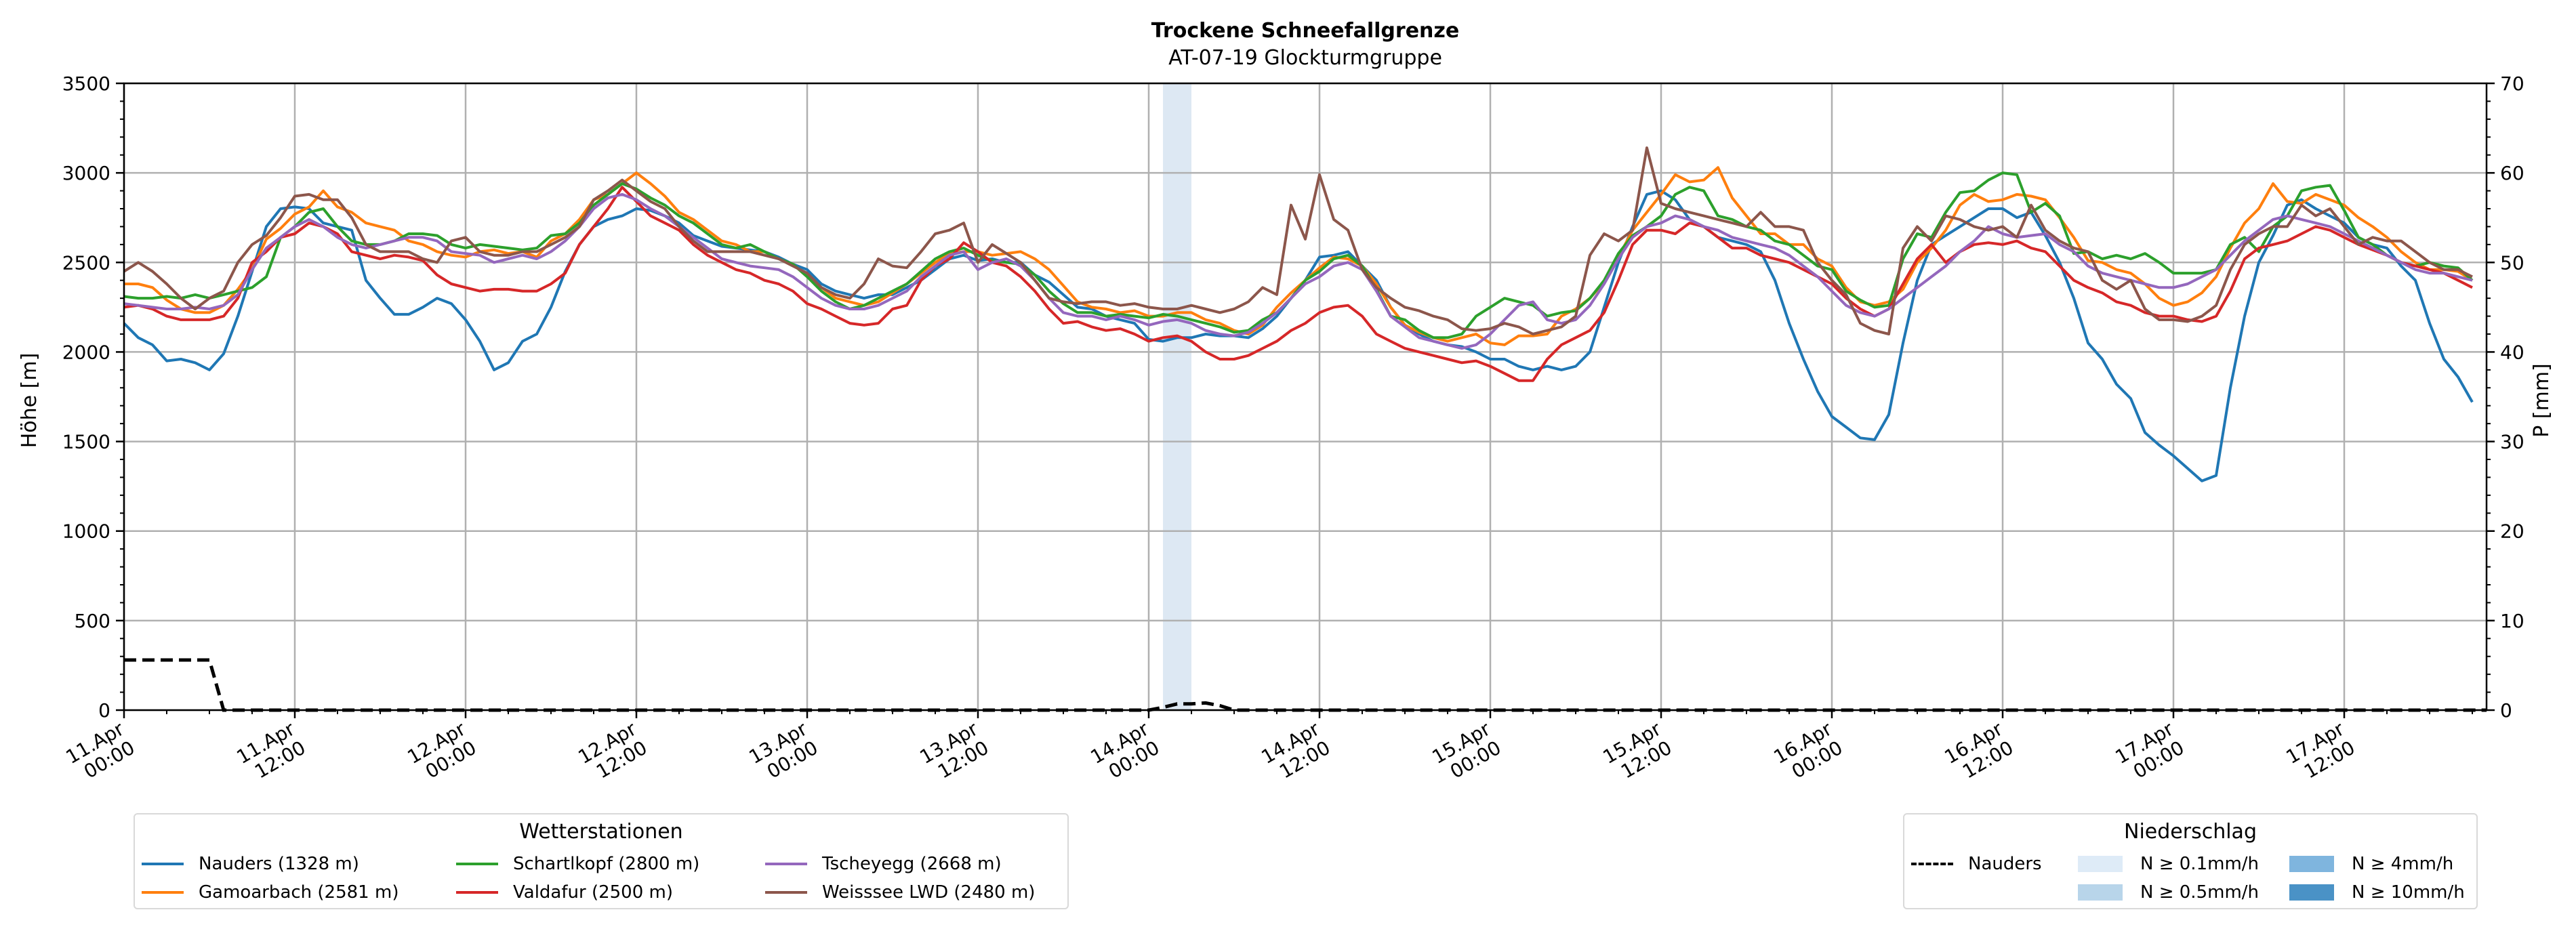 Image resolution: width=2576 pixels, height=929 pixels. What do you see at coordinates (1305, 685) in the screenshot?
I see `precip-line-nauders` at bounding box center [1305, 685].